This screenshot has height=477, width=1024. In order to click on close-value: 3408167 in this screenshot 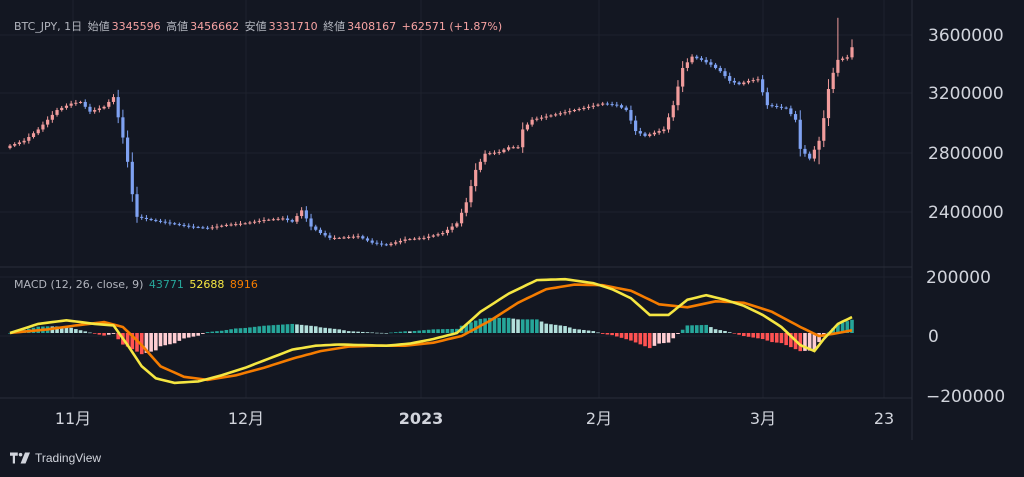, I will do `click(372, 26)`.